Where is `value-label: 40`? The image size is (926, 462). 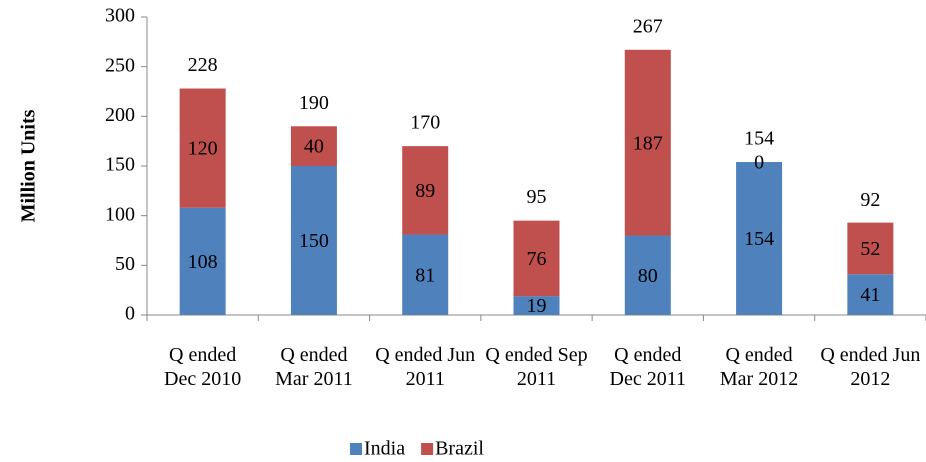 value-label: 40 is located at coordinates (314, 147).